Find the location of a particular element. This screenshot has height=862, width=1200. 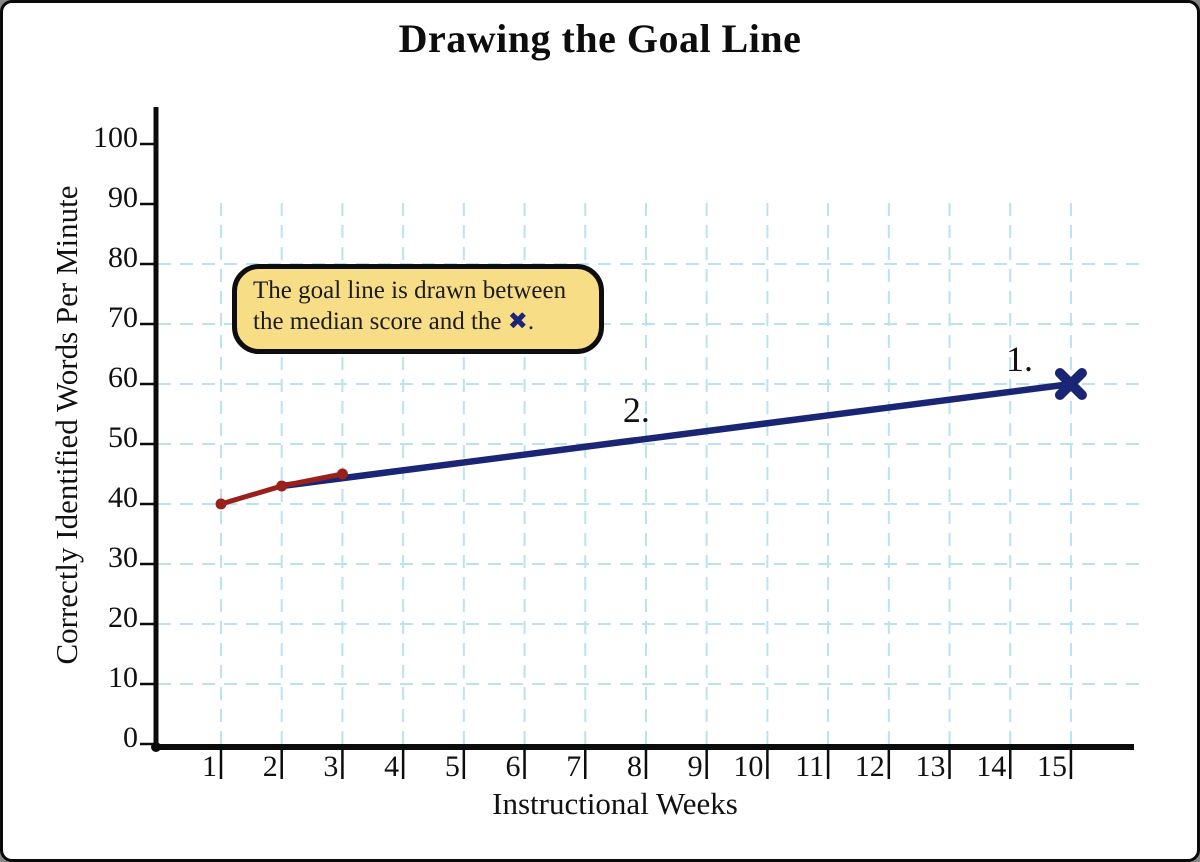

svg-text: 80 is located at coordinates (123, 257).